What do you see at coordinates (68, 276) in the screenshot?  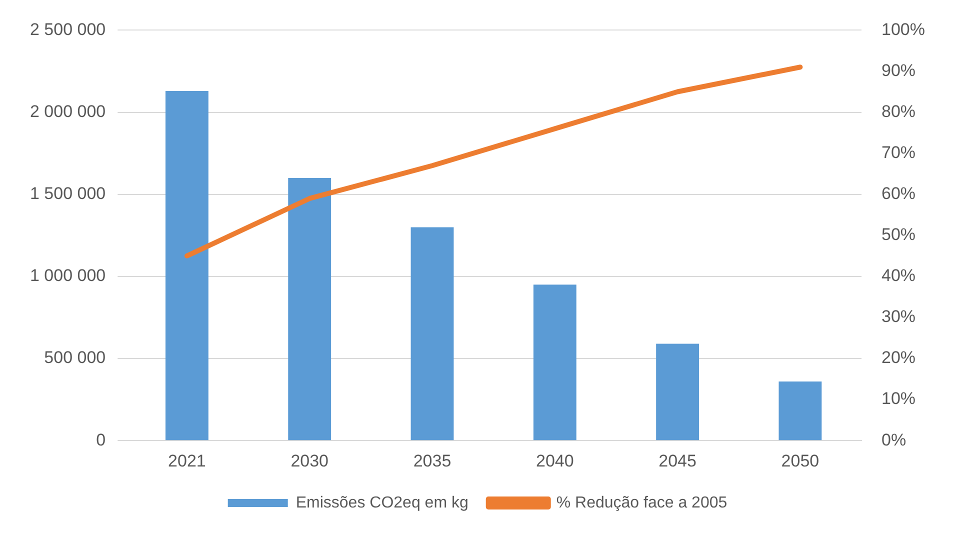 I see `y-tick-label: 1 000 000` at bounding box center [68, 276].